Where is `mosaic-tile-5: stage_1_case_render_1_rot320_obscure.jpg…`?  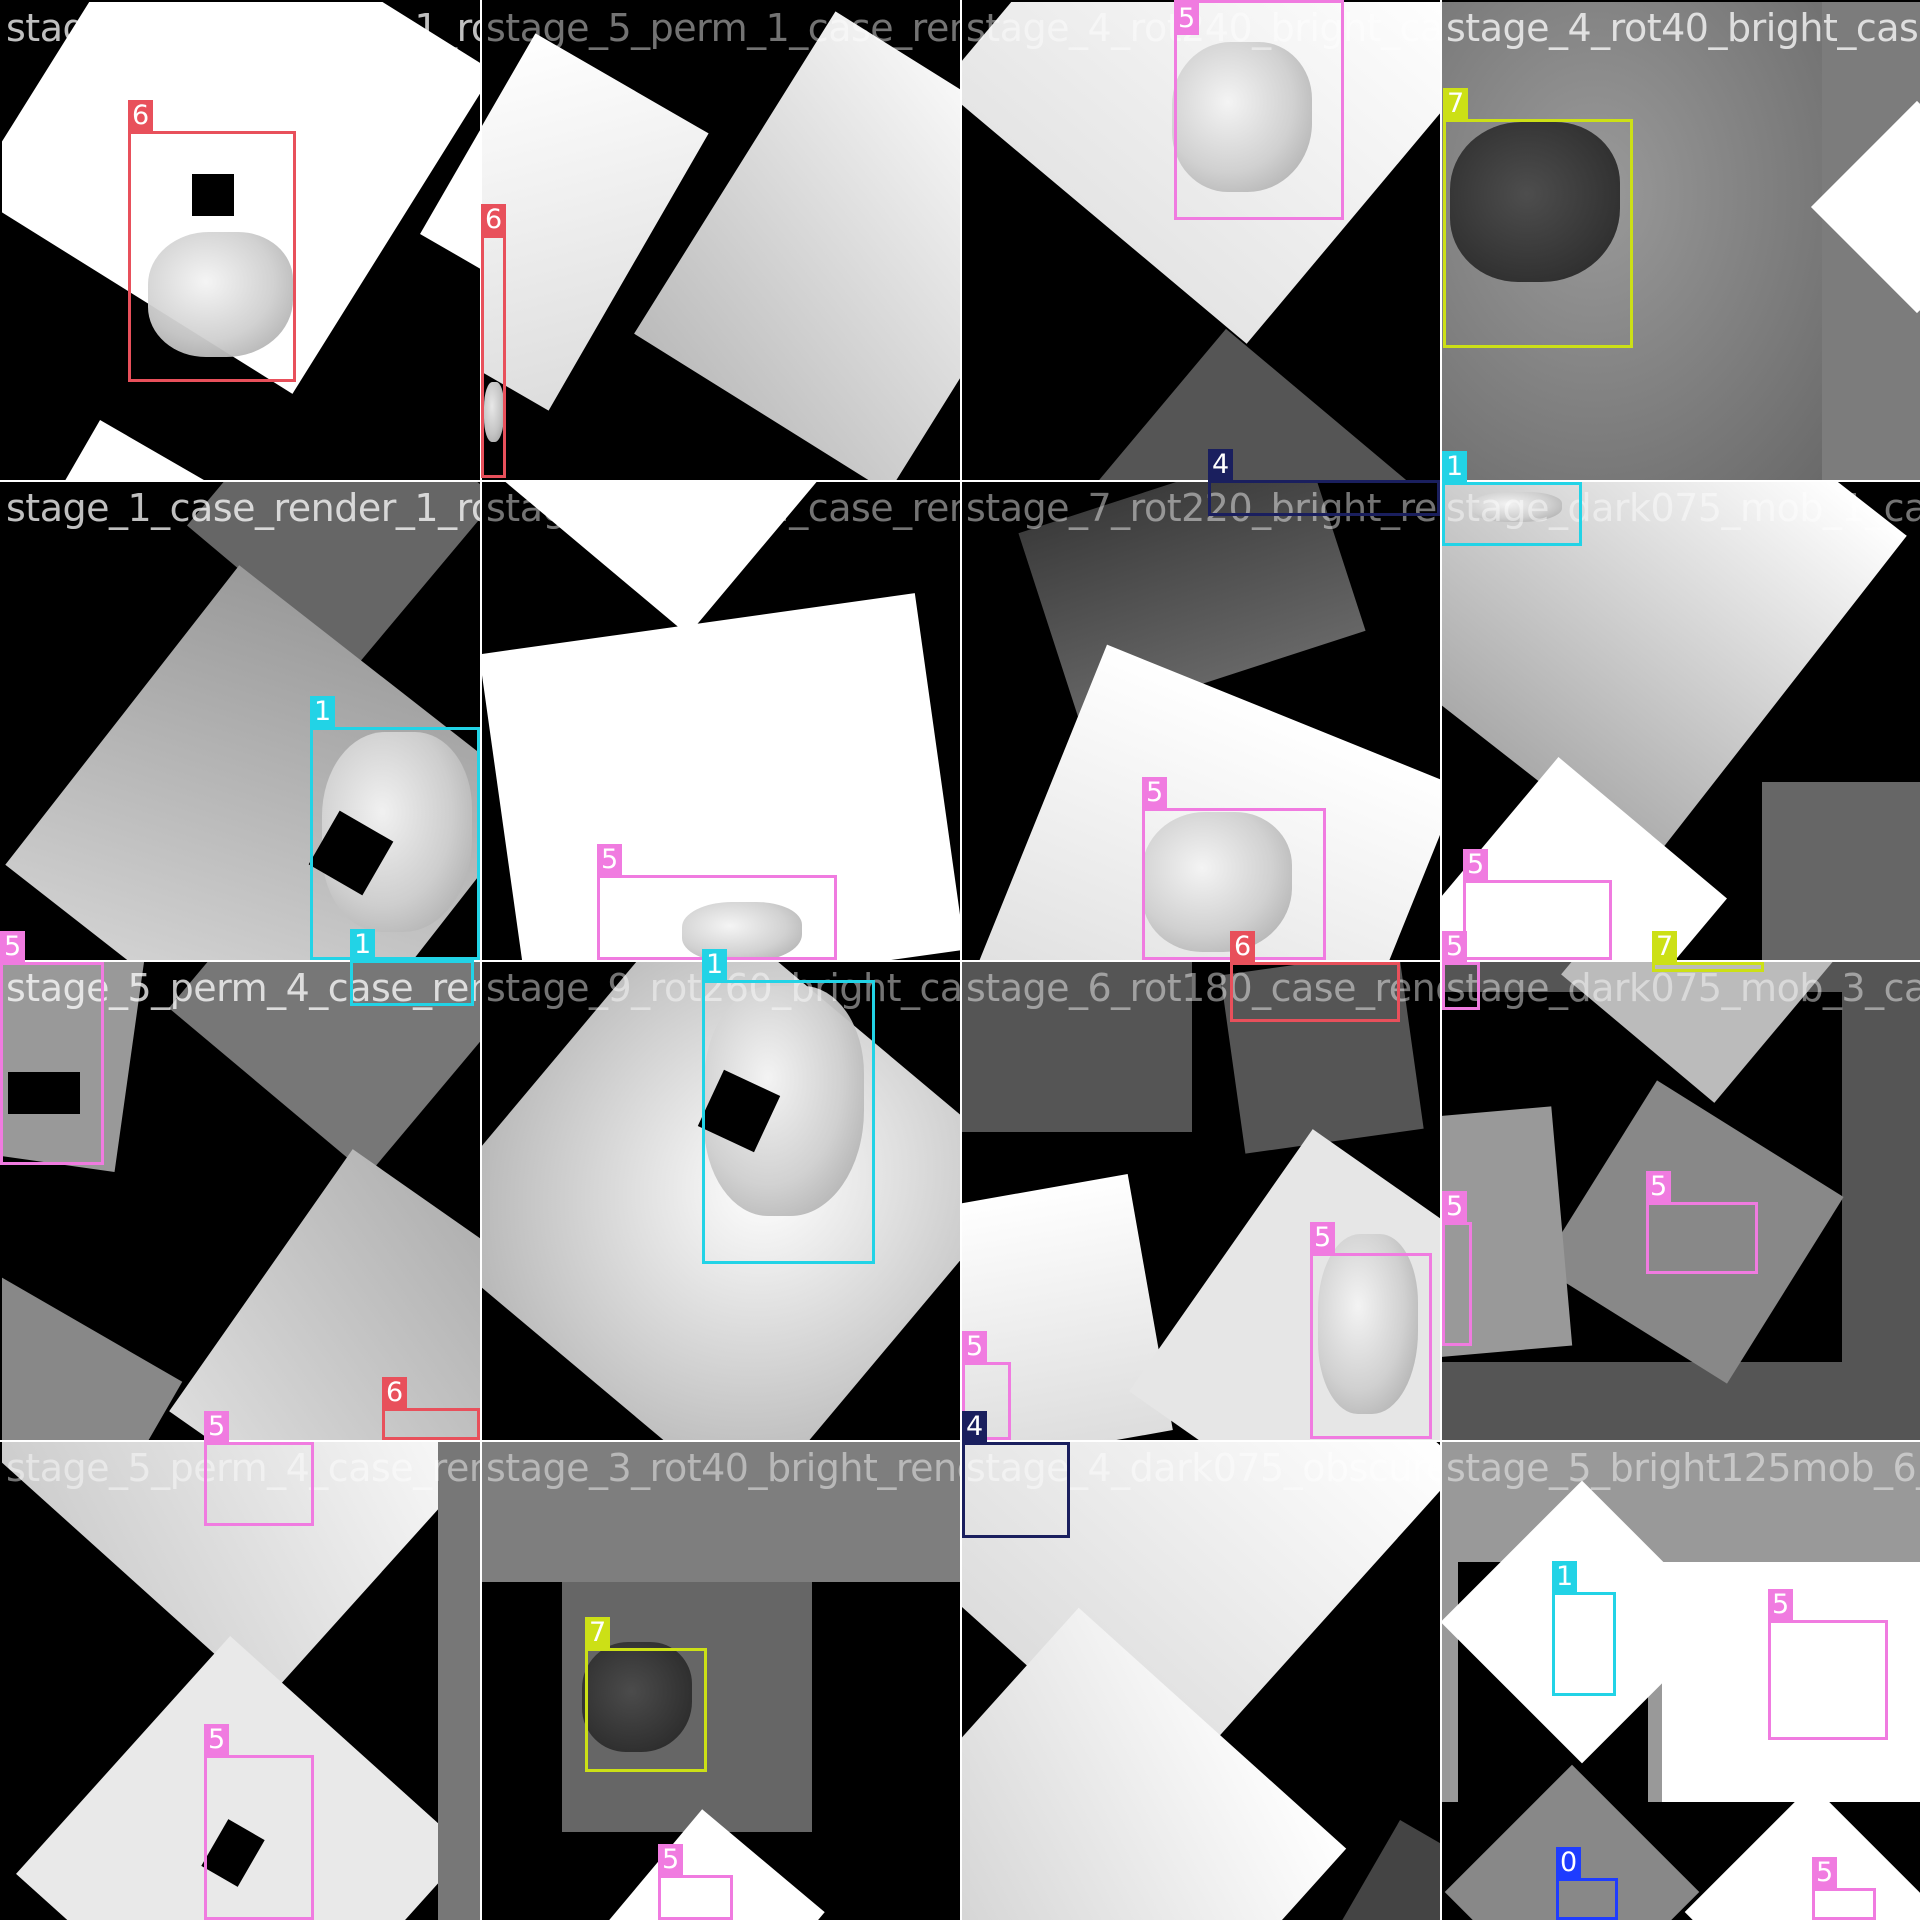 mosaic-tile-5: stage_1_case_render_1_rot320_obscure.jpg… is located at coordinates (241, 721).